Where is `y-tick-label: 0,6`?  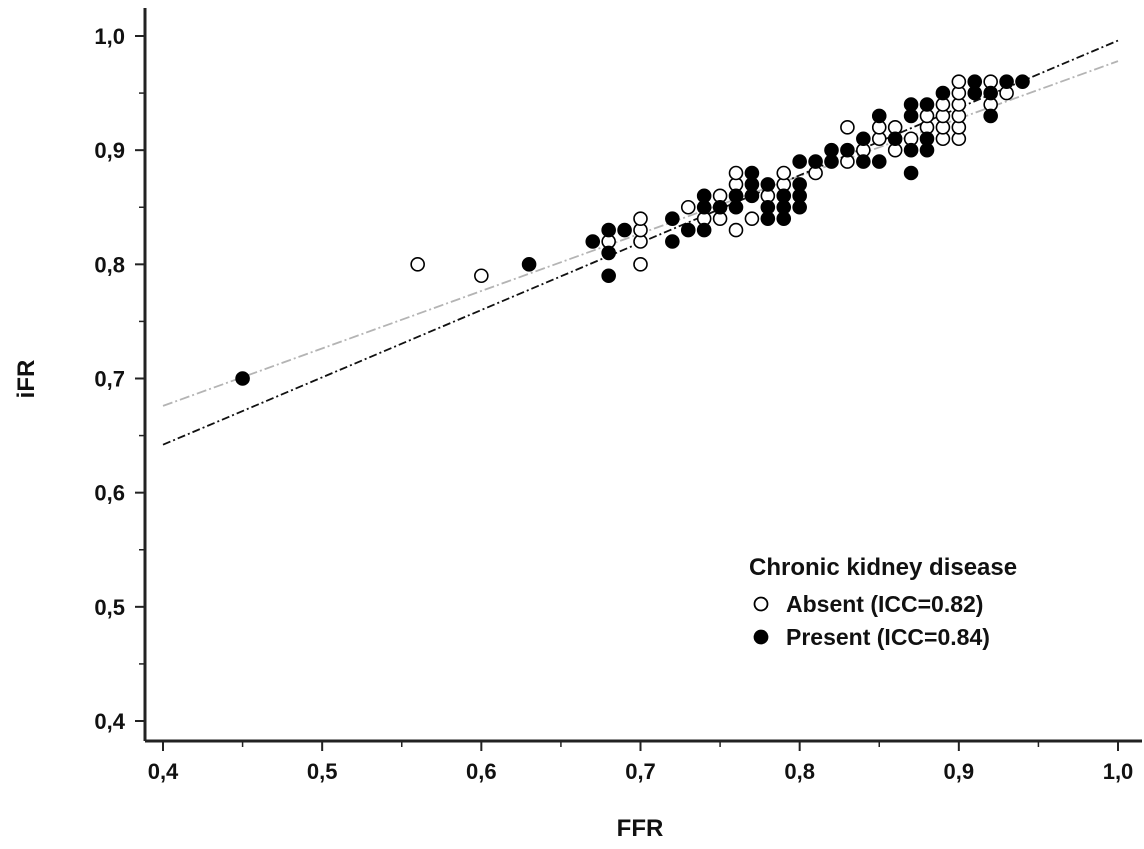 y-tick-label: 0,6 is located at coordinates (109, 493).